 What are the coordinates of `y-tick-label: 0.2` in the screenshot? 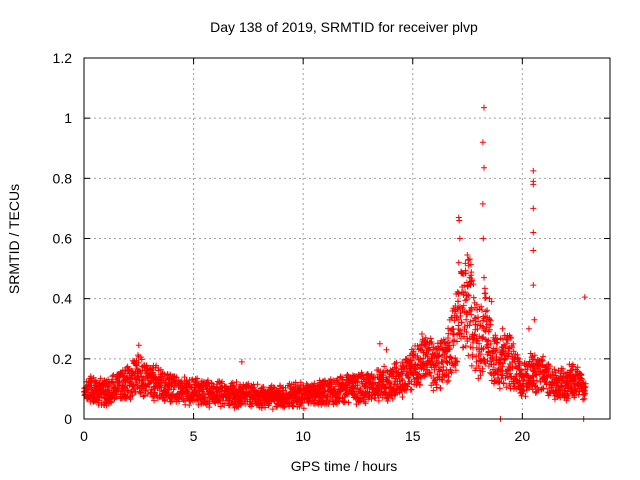 It's located at (63, 359).